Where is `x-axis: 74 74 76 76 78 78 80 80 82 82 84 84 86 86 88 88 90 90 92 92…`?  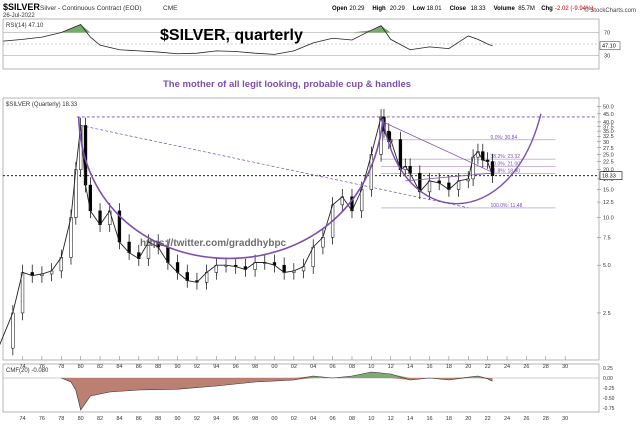
x-axis: 74 74 76 76 78 78 80 80 82 82 84 84 86 86 88 88 90 90 92 92… is located at coordinates (293, 389).